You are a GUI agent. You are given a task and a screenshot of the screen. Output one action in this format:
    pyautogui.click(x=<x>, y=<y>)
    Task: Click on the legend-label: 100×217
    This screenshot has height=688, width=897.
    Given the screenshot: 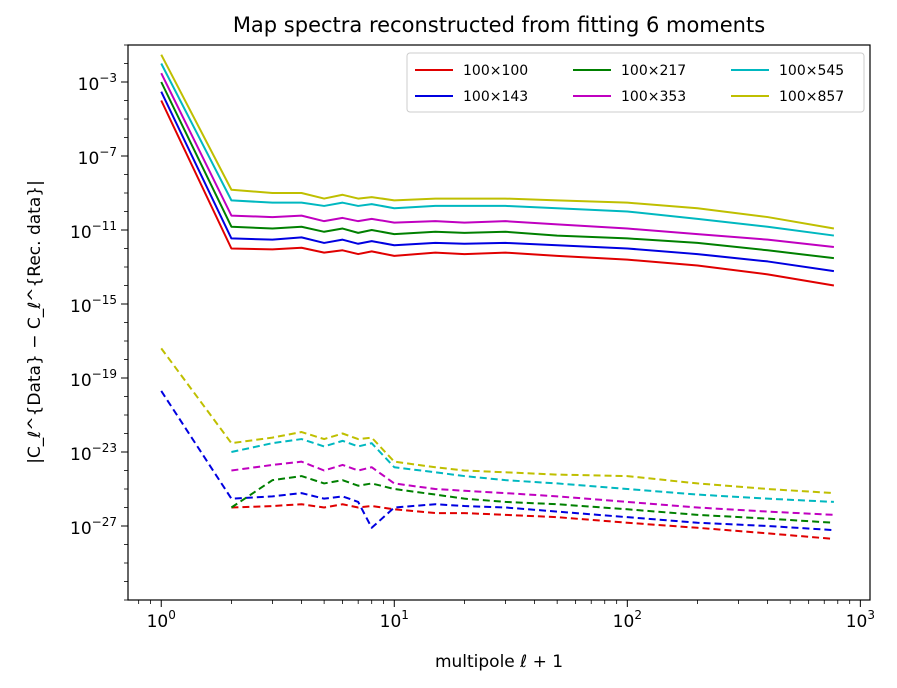 What is the action you would take?
    pyautogui.click(x=653, y=71)
    